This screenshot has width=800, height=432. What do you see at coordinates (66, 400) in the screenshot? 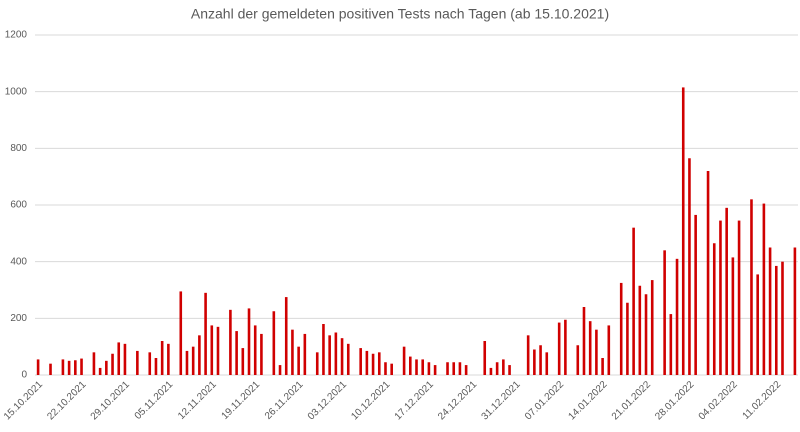
I see `x-tick-label: 22.10.2021` at bounding box center [66, 400].